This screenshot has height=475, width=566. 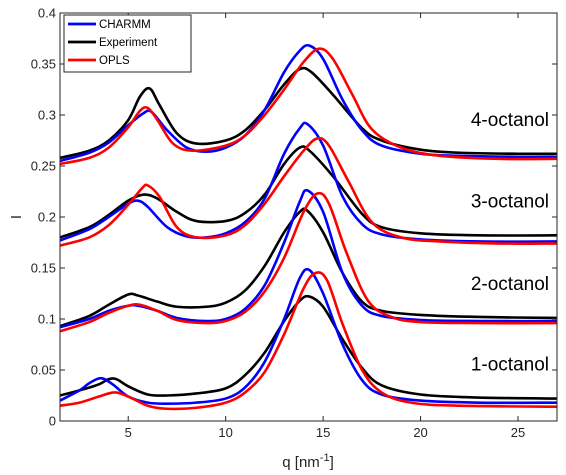 What do you see at coordinates (301, 462) in the screenshot?
I see `x-axis-label-main: q [nm` at bounding box center [301, 462].